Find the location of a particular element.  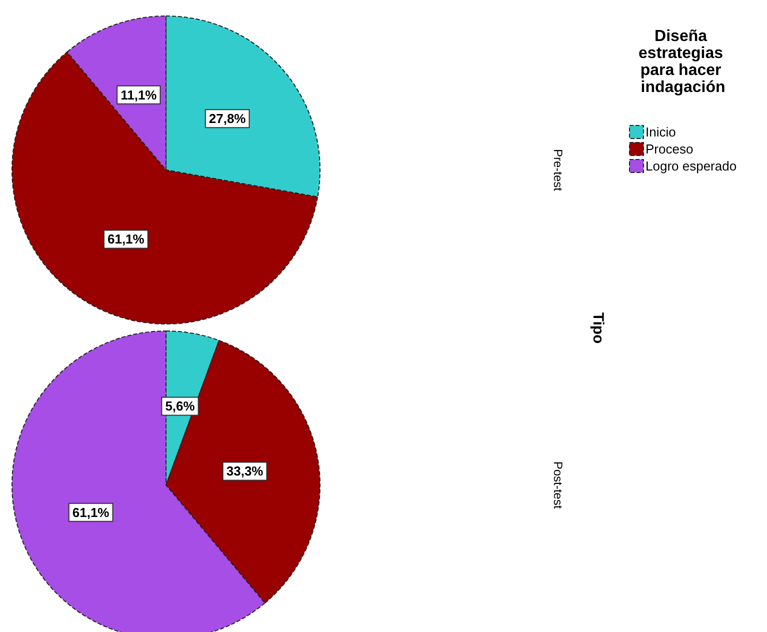

data-label: 33,3% is located at coordinates (245, 471).